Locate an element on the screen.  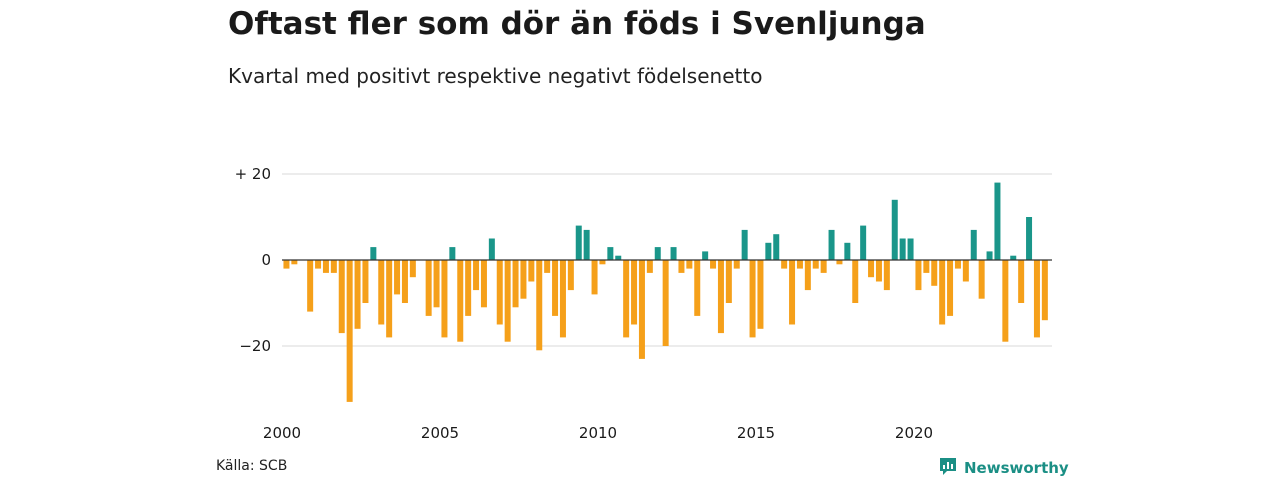
newsworthy-icon is located at coordinates (948, 468).